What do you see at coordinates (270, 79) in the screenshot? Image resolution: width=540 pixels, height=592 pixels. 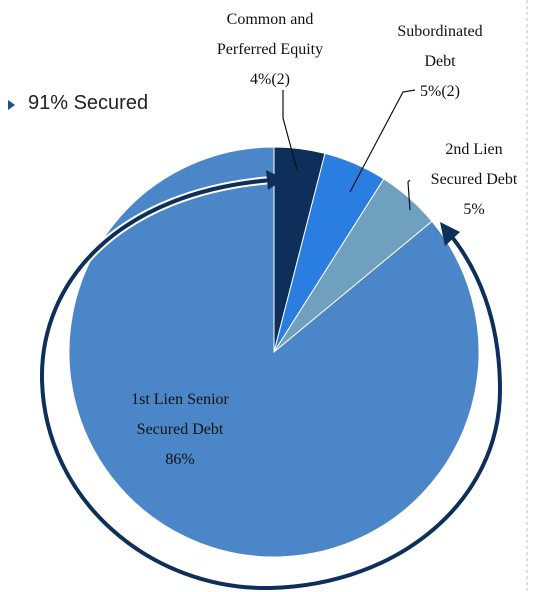 I see `value-label: 4%(2)` at bounding box center [270, 79].